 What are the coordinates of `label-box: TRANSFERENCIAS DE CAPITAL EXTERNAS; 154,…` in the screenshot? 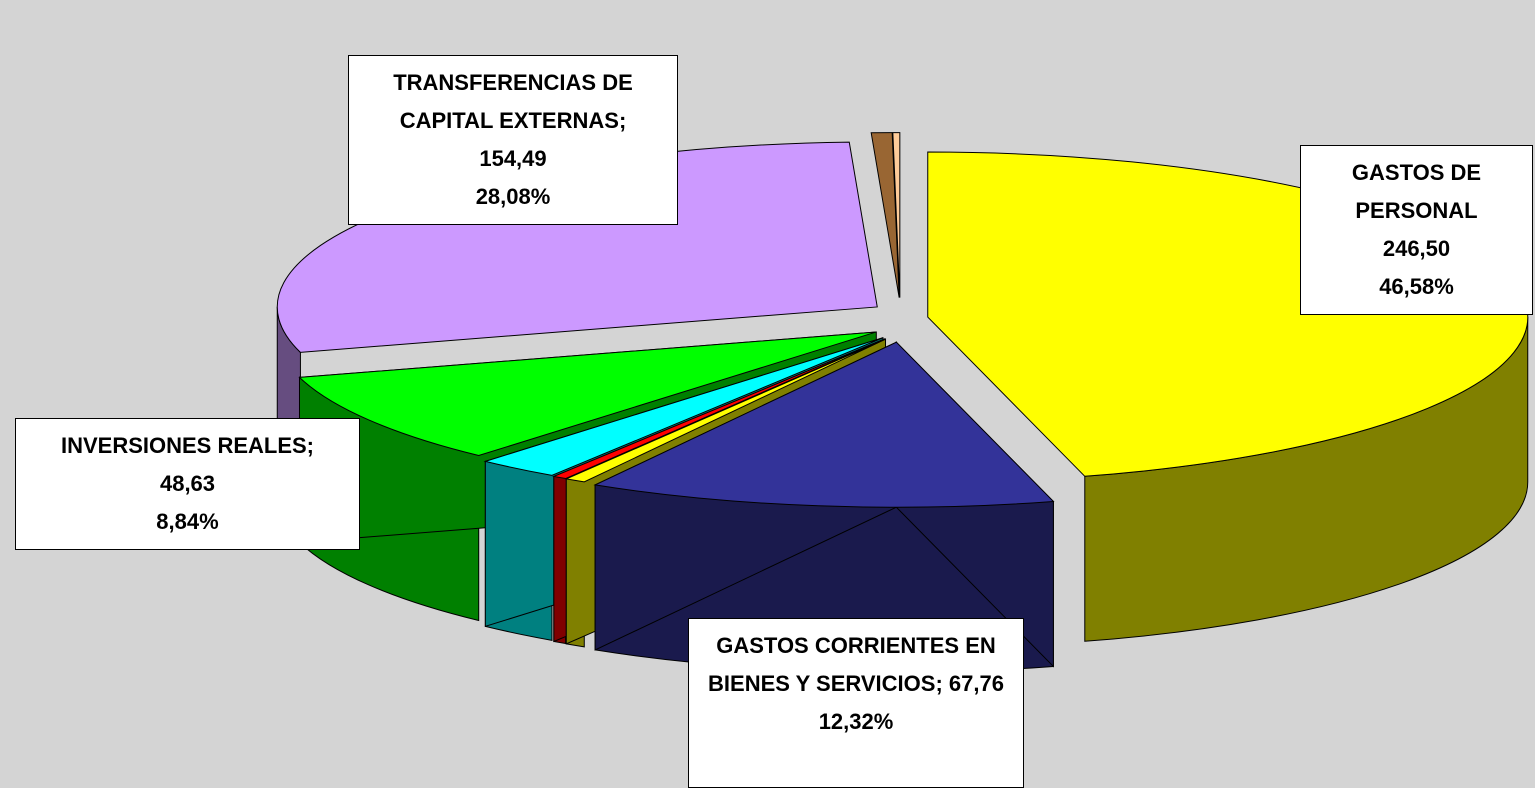 It's located at (513, 140).